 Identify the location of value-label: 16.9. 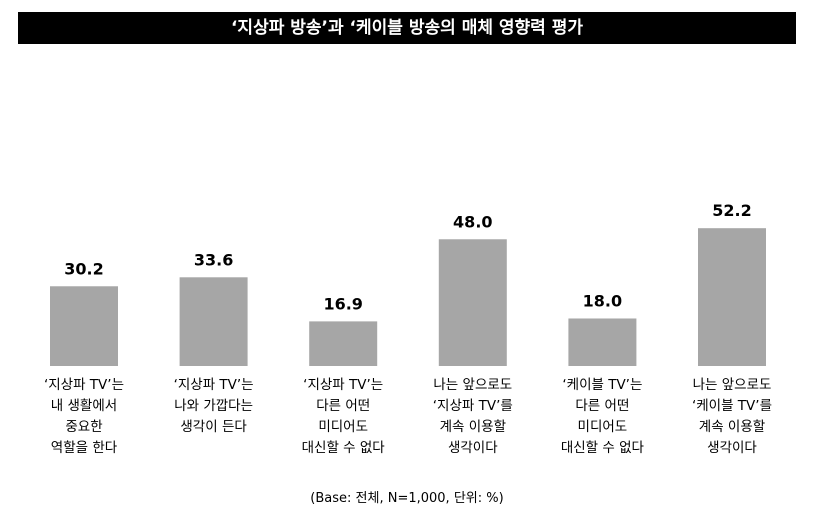
(342, 303).